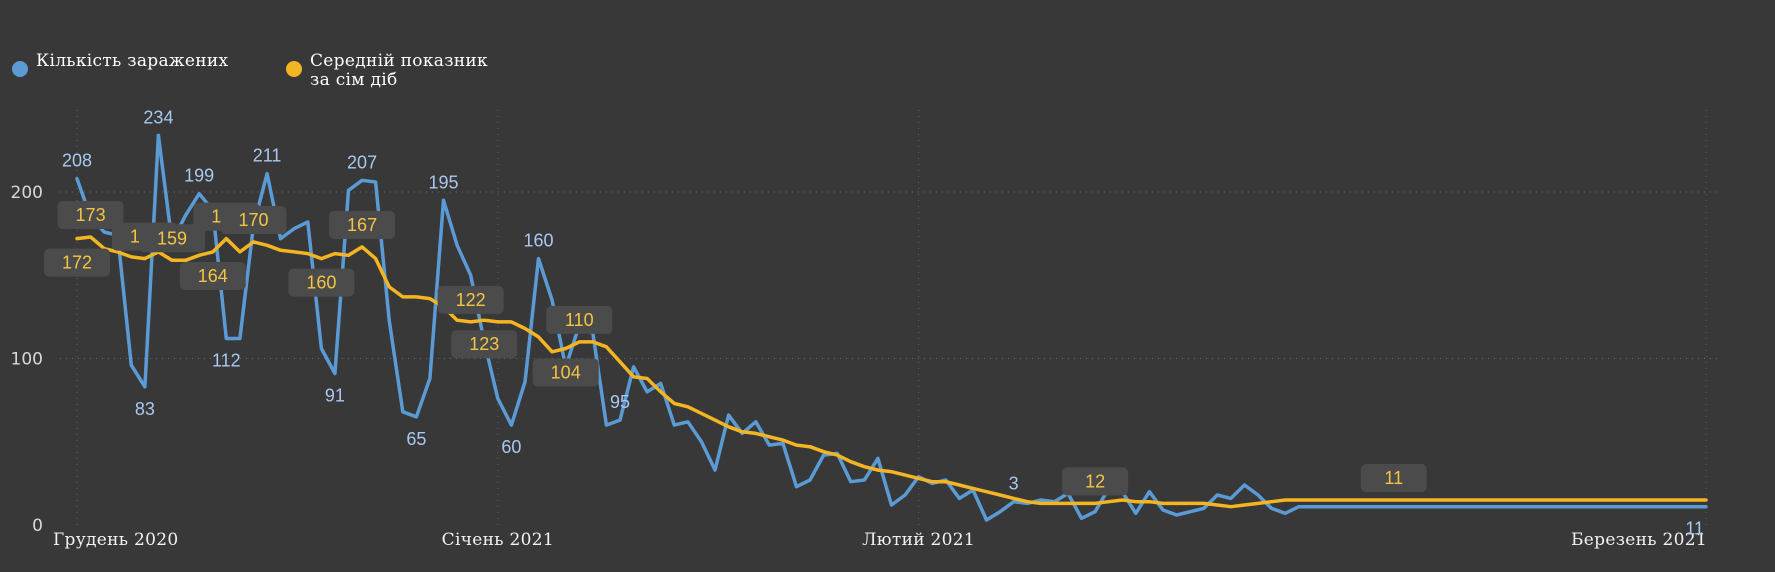 This screenshot has width=1775, height=572. I want to click on data-label-average: 164, so click(212, 275).